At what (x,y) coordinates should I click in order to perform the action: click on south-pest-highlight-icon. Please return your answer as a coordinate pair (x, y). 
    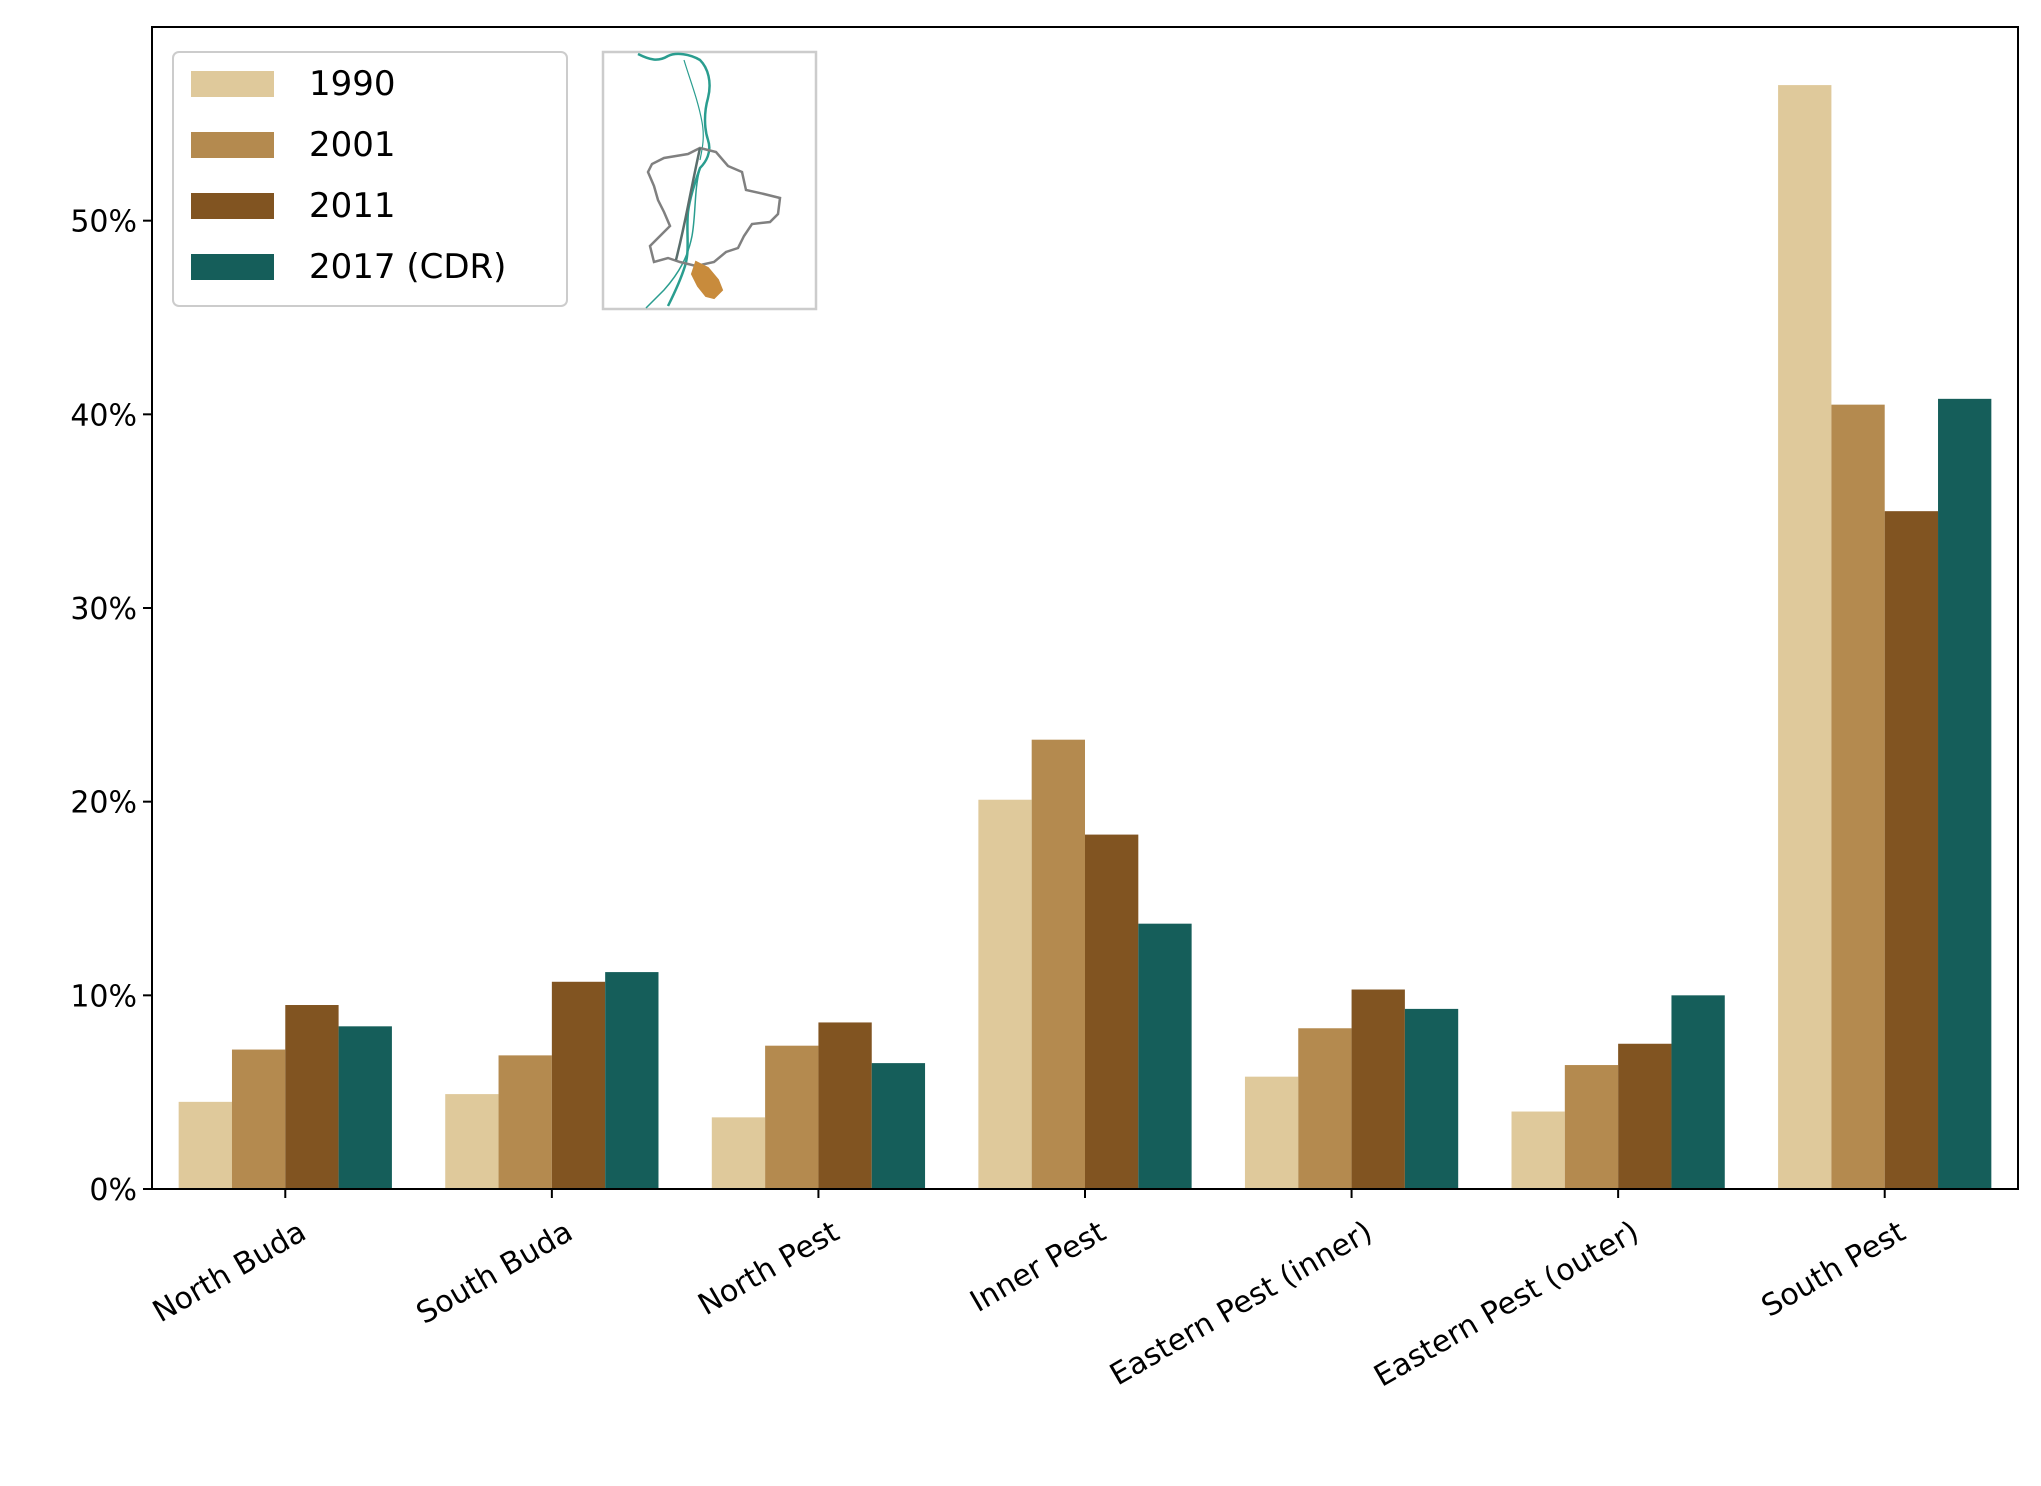
    Looking at the image, I should click on (707, 280).